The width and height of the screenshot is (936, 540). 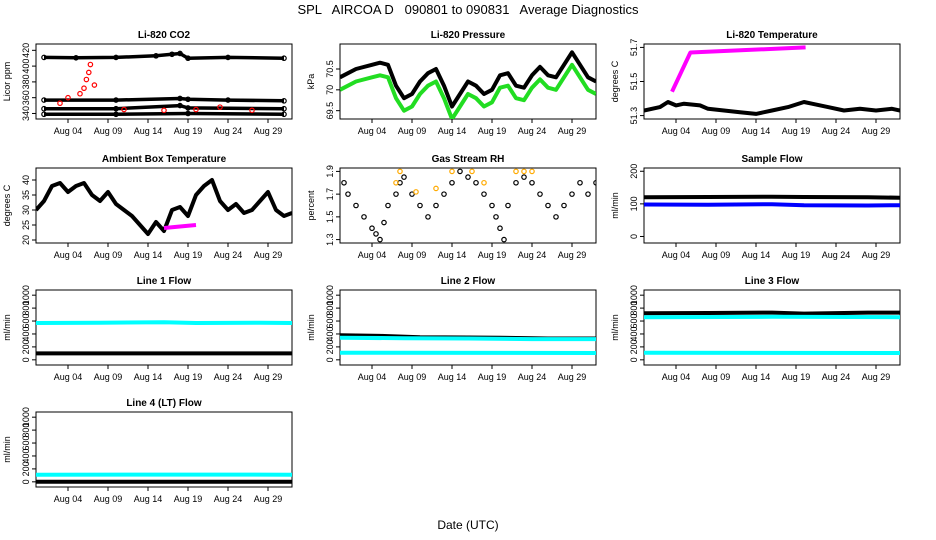 What do you see at coordinates (26, 240) in the screenshot?
I see `y-tick-label: 20` at bounding box center [26, 240].